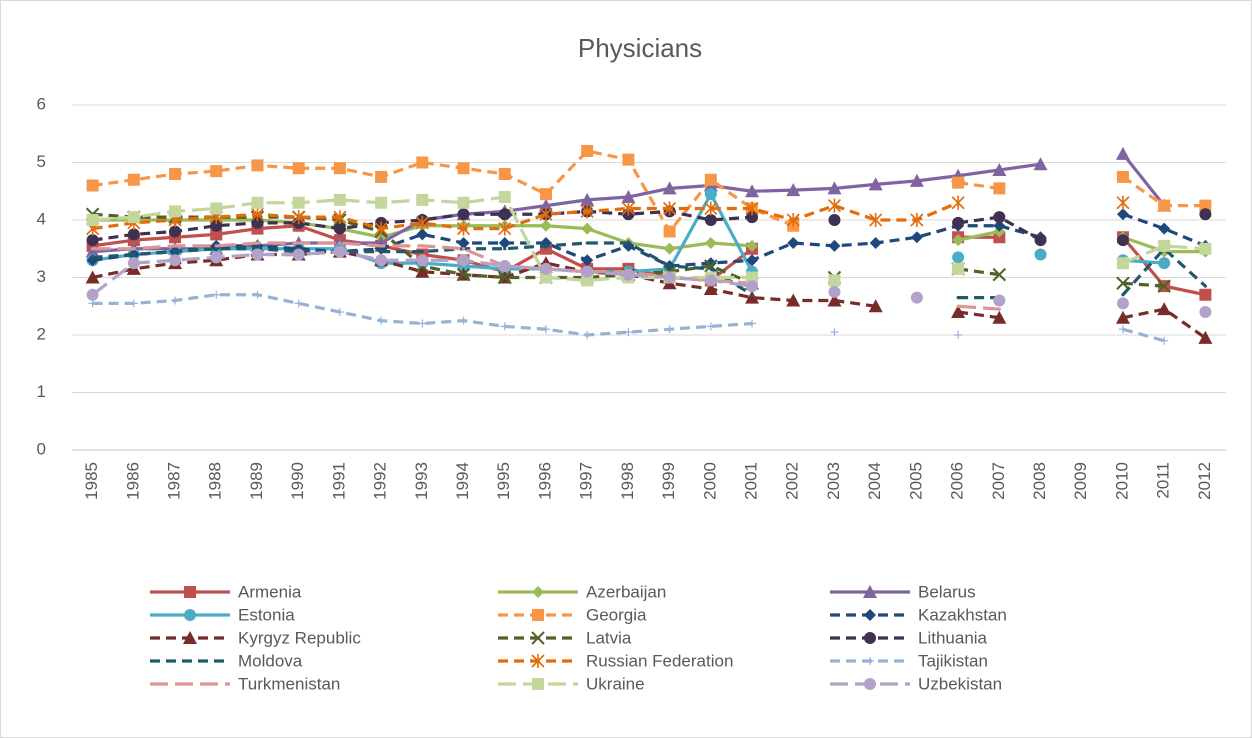 This screenshot has width=1252, height=738. I want to click on legend-label: Kyrgyz Republic, so click(299, 637).